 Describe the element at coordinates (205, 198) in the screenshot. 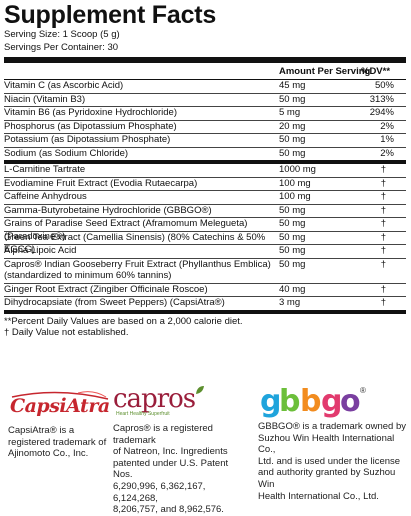

I see `ingredient-row: Caffeine Anhydrous 100 mg †` at that location.